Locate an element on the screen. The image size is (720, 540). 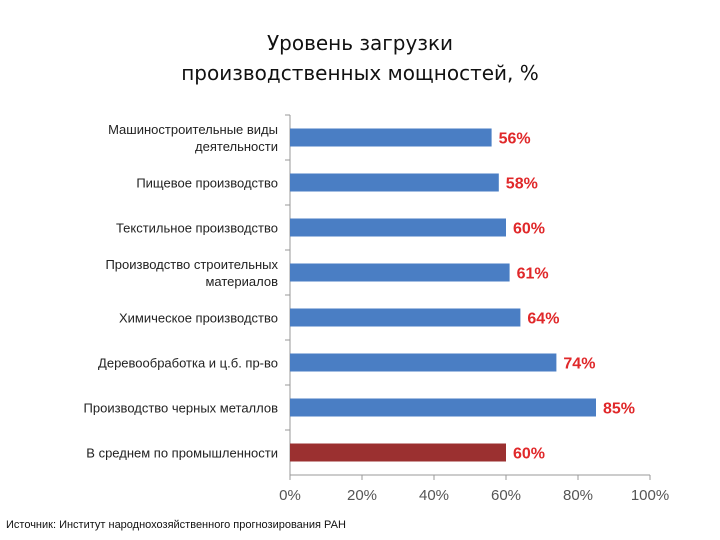
category-label-line: Машиностроительные виды is located at coordinates (193, 129).